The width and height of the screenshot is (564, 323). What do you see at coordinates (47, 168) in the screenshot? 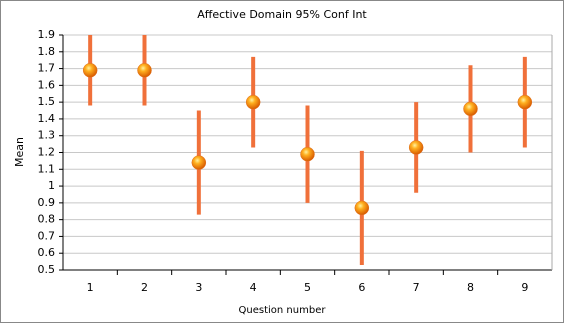
I see `y-tick-label: 1.1` at bounding box center [47, 168].